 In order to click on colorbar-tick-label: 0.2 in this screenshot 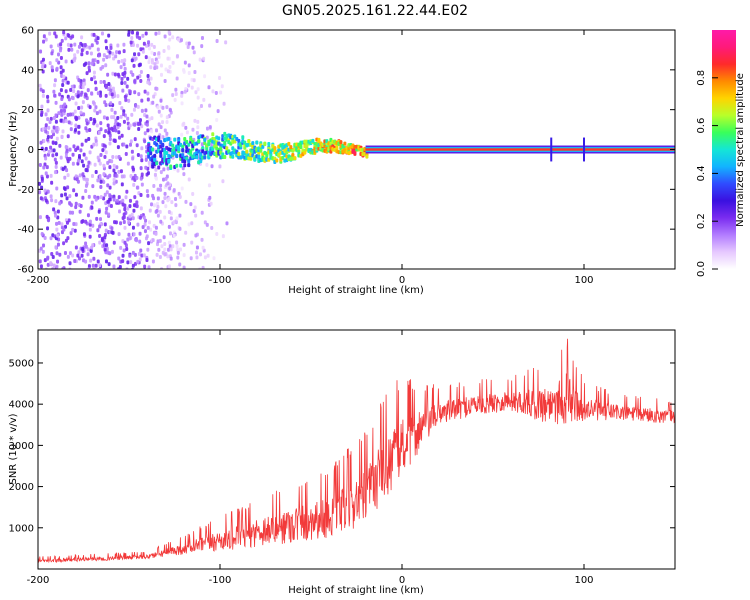, I will do `click(701, 221)`.